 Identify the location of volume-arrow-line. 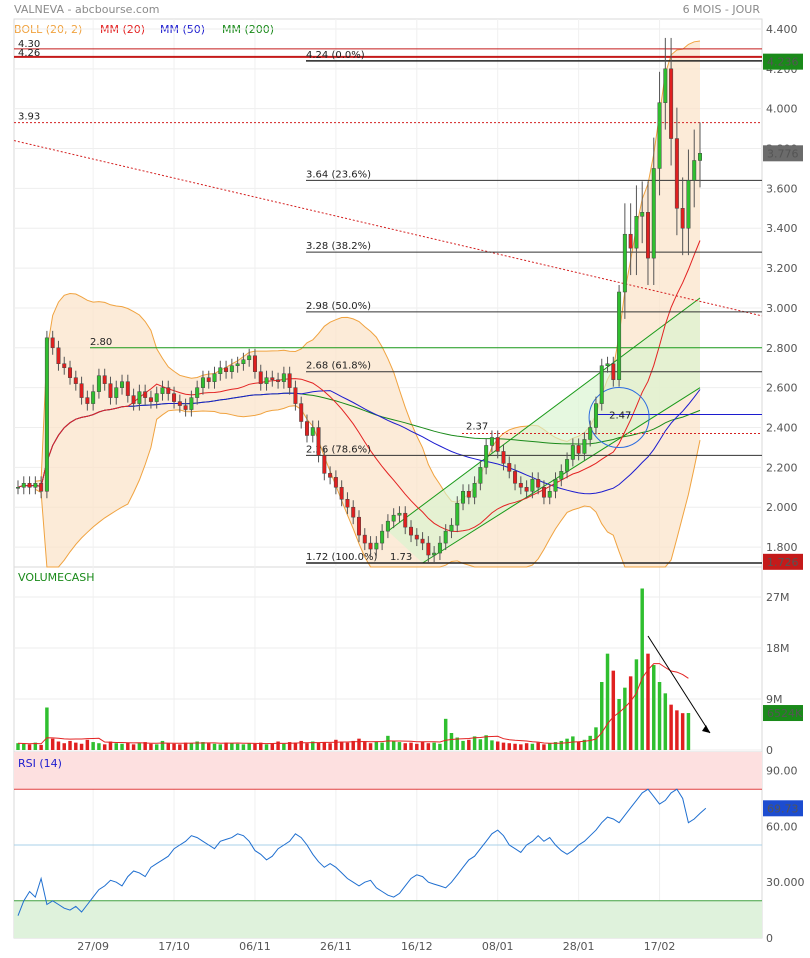
(679, 684).